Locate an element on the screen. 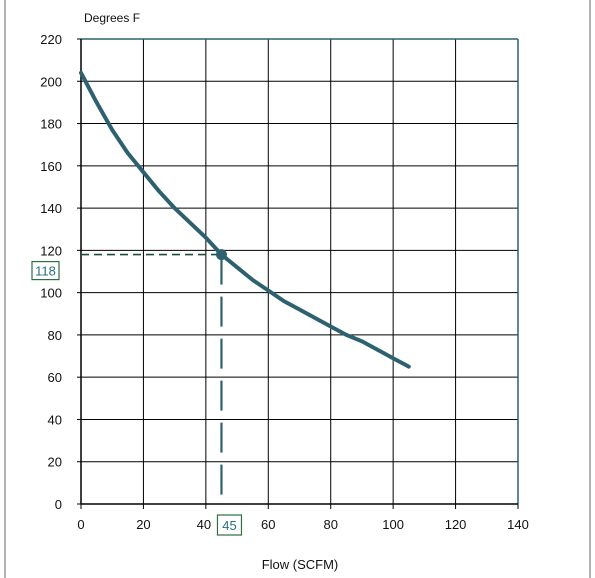  x-tick-label: 60 is located at coordinates (268, 524).